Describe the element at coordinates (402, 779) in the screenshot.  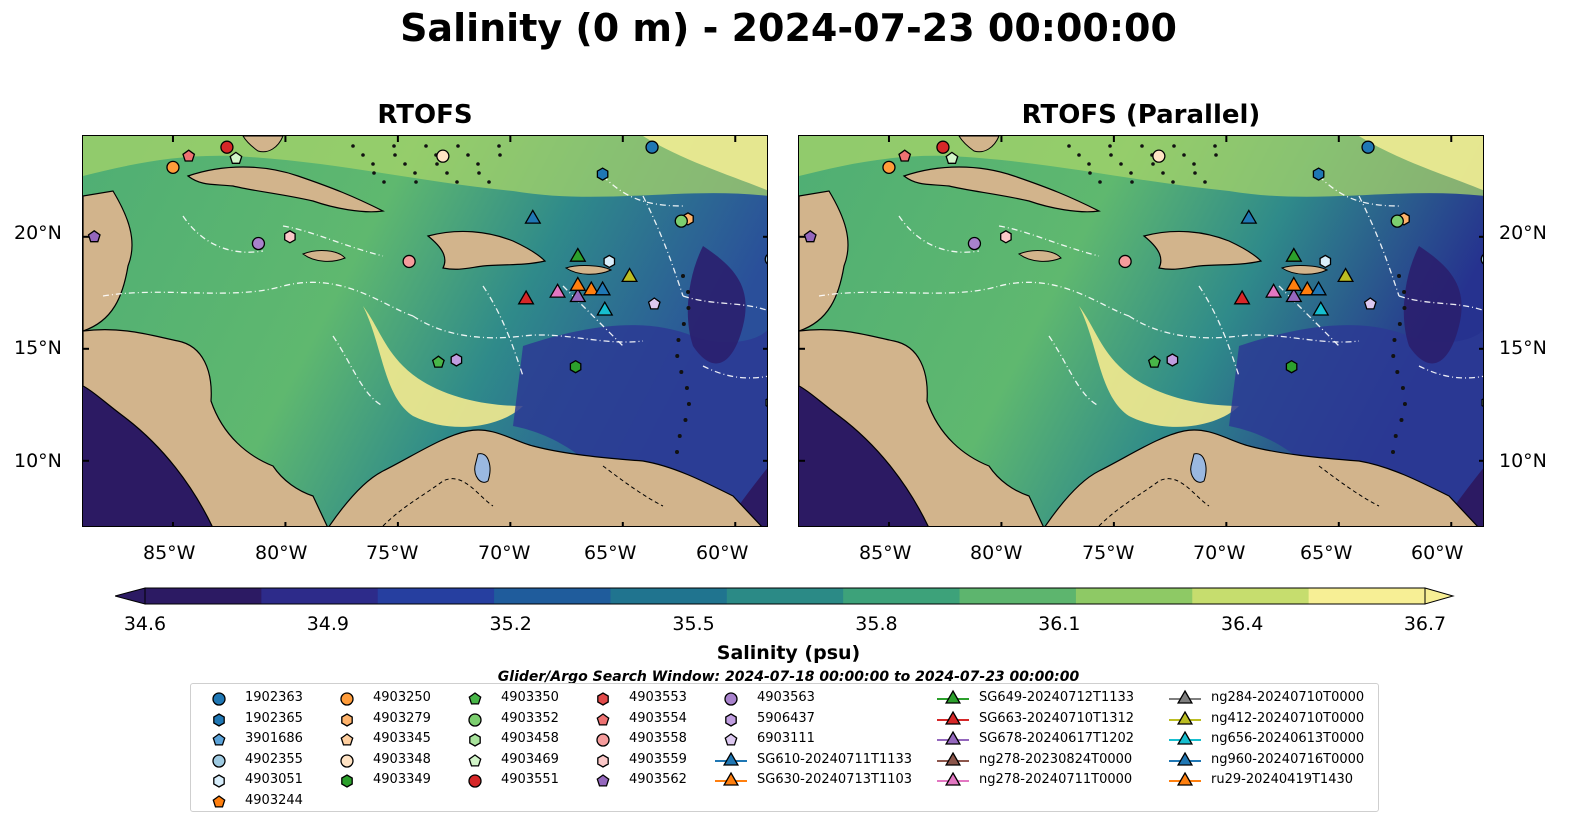
I see `legend-item-label: 4903349` at that location.